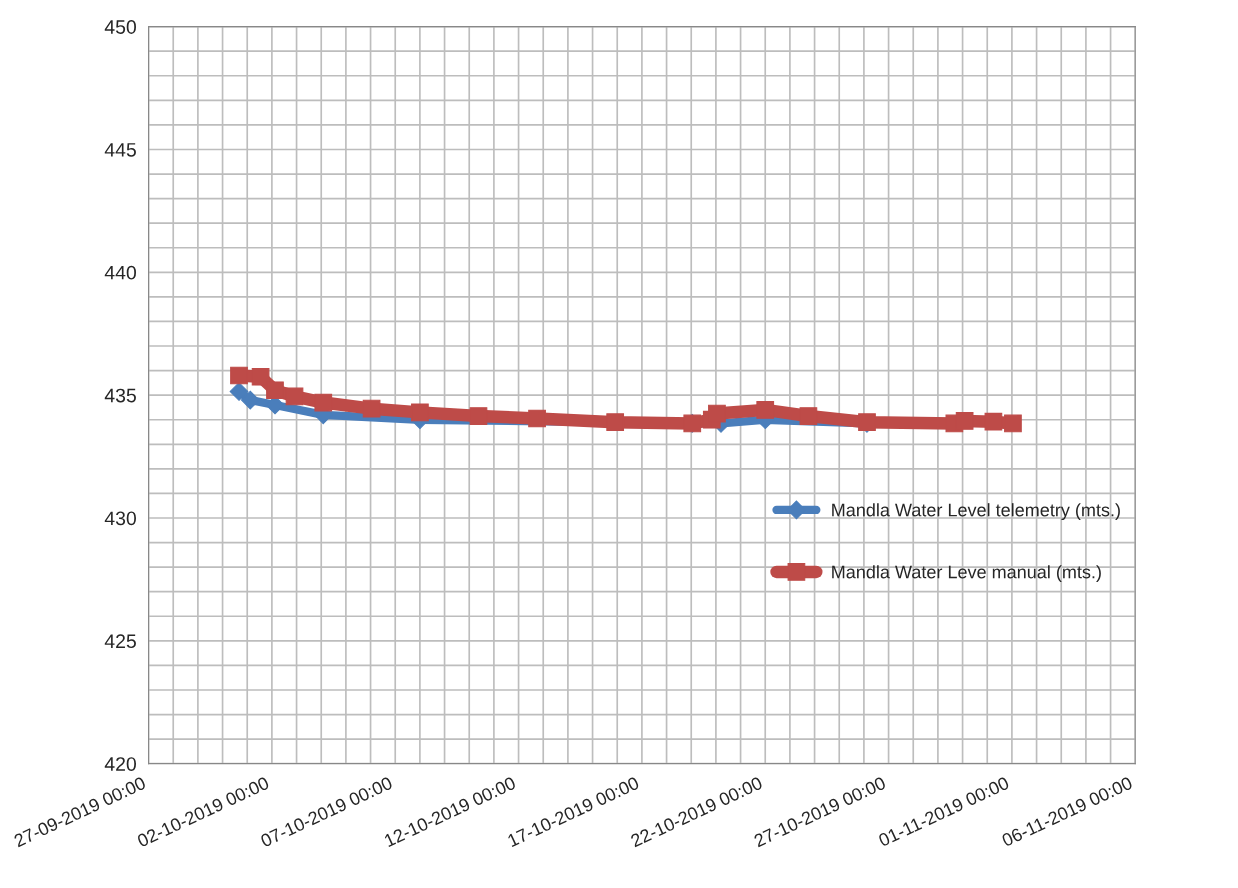  What do you see at coordinates (976, 511) in the screenshot?
I see `legend-label: Mandla Water Level telemetry (mts.)` at bounding box center [976, 511].